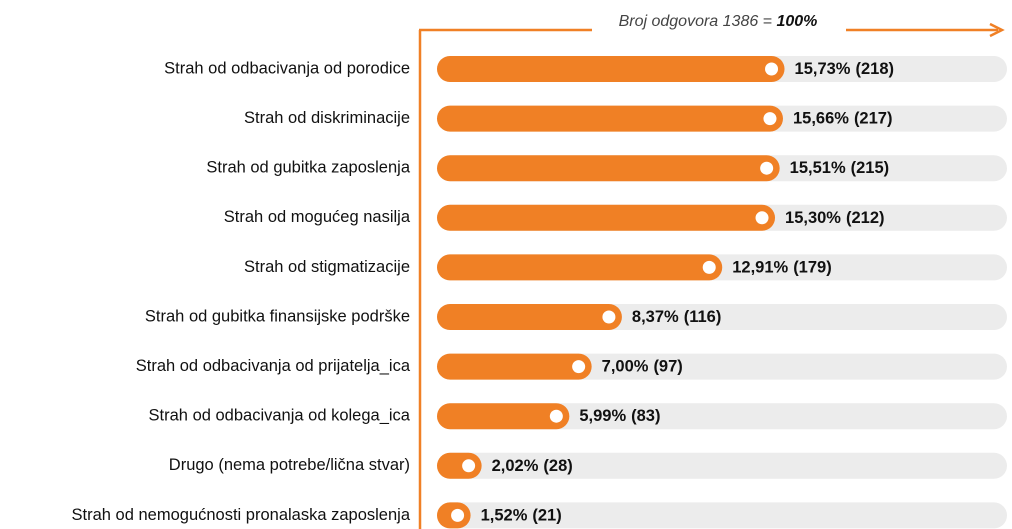 Image resolution: width=1012 pixels, height=529 pixels. What do you see at coordinates (277, 316) in the screenshot?
I see `category-label: Strah od gubitka finansijske podrške` at bounding box center [277, 316].